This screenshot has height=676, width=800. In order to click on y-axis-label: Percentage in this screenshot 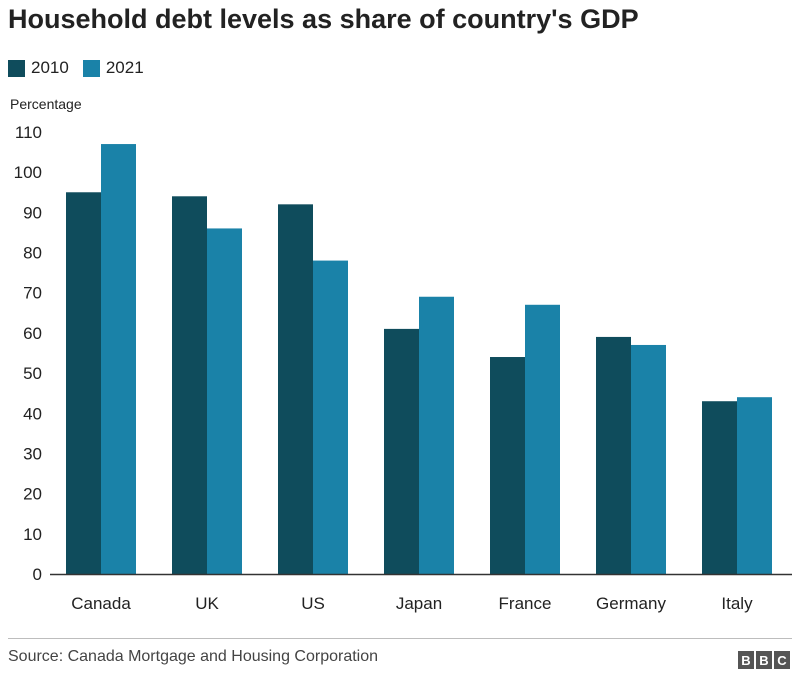, I will do `click(46, 104)`.